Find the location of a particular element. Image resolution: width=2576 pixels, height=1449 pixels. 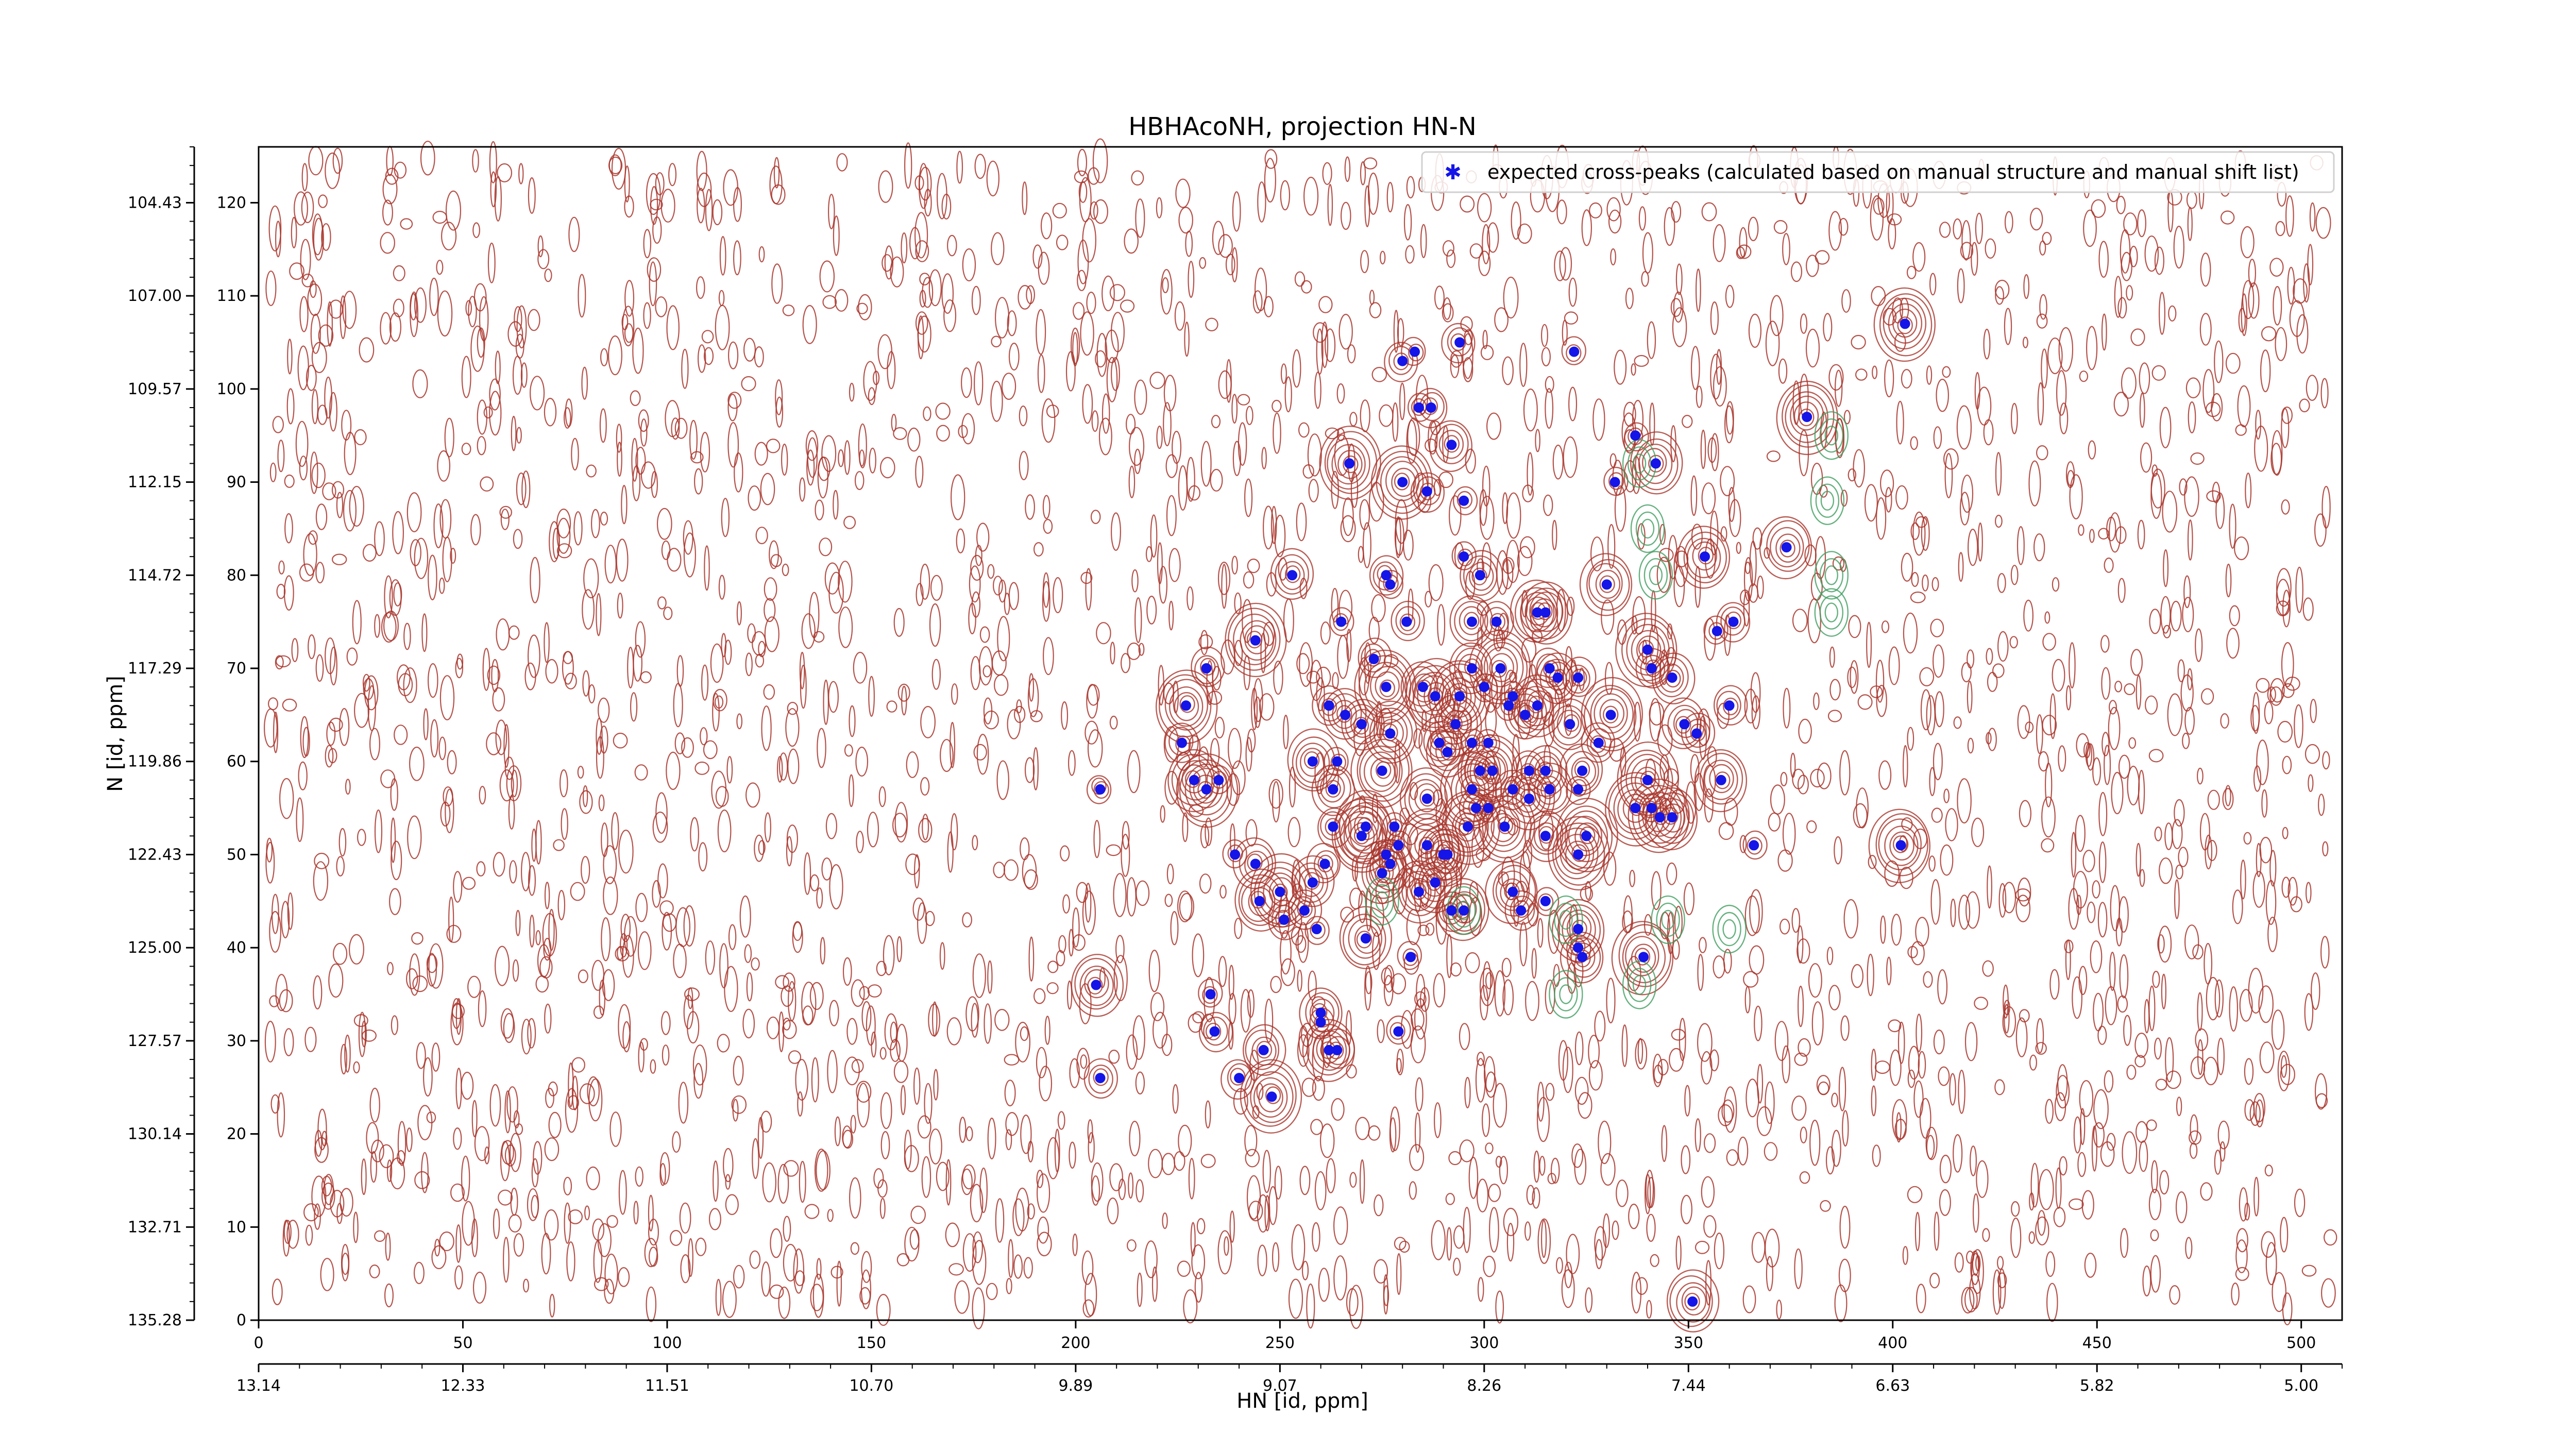

x-tick-label: 450 is located at coordinates (2097, 1343).